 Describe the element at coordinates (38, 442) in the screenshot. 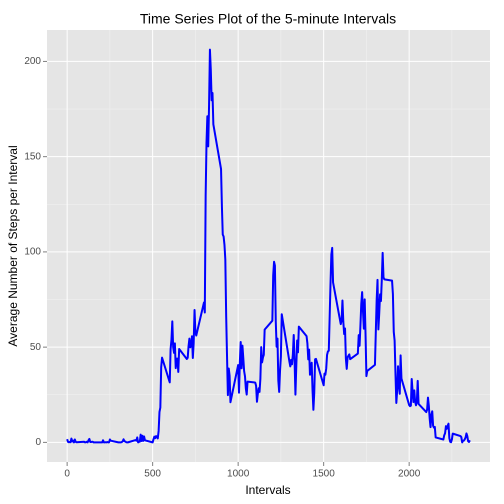

I see `y-tick-label: 0` at that location.